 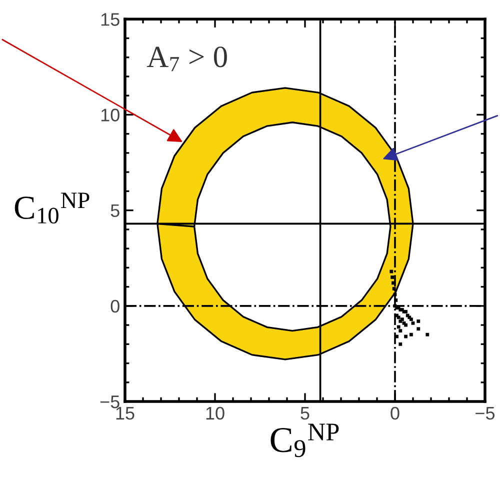 What do you see at coordinates (115, 306) in the screenshot?
I see `y-tick-label: 0` at bounding box center [115, 306].